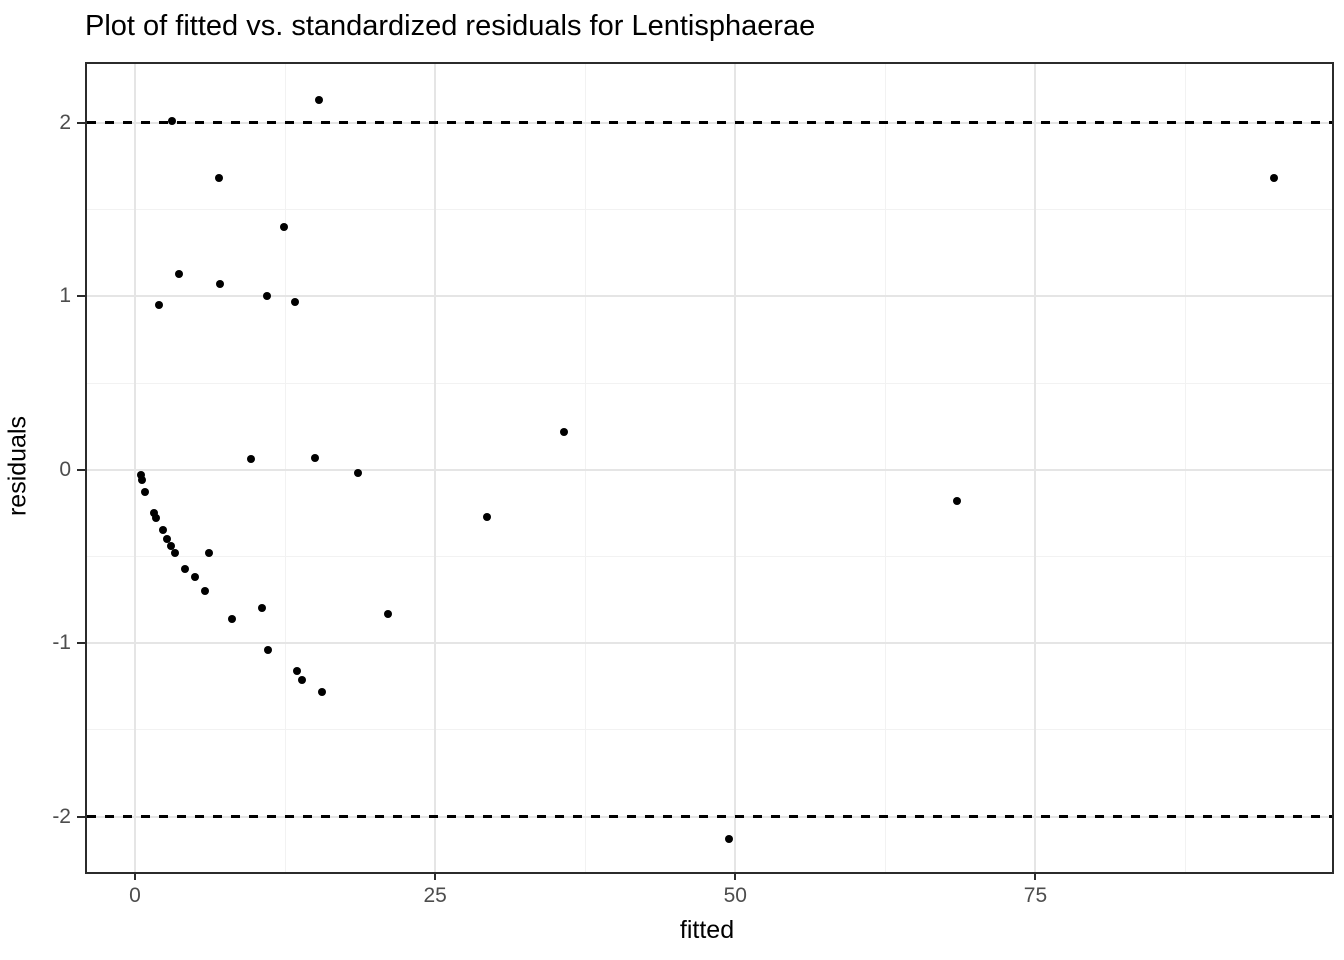 Image resolution: width=1344 pixels, height=960 pixels. I want to click on y-tick-label: 2, so click(65, 122).